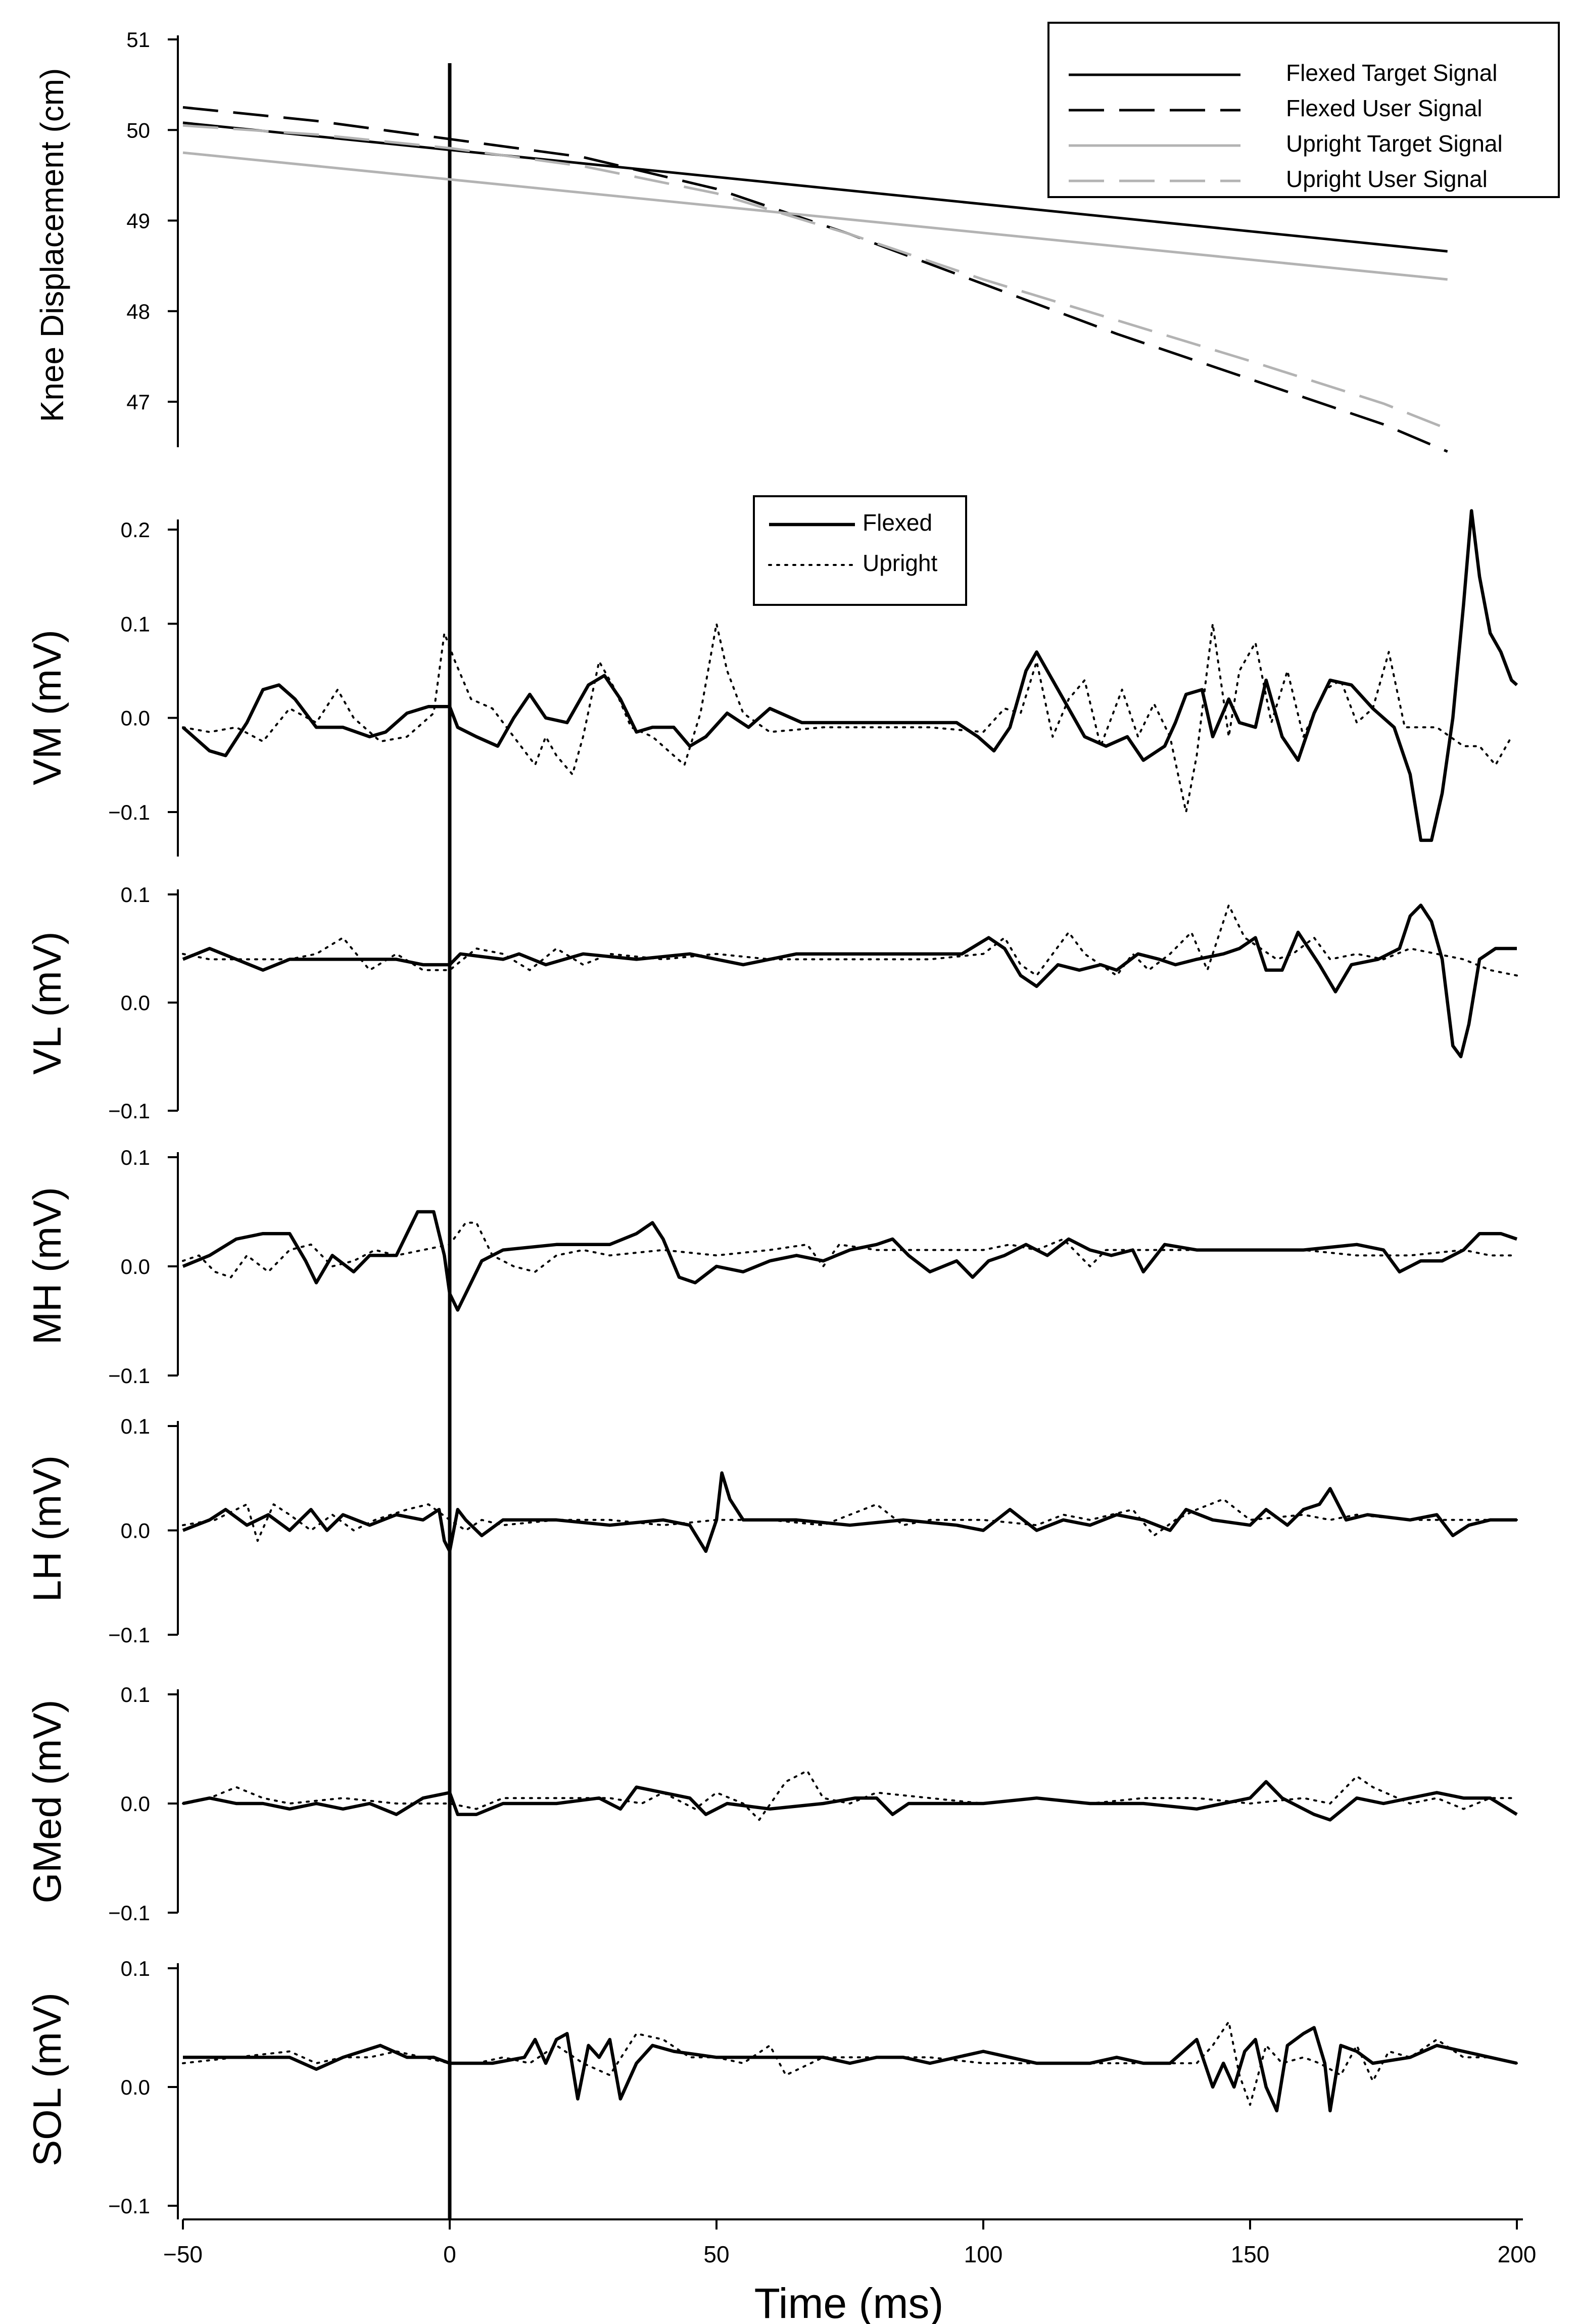  What do you see at coordinates (850, 2271) in the screenshot?
I see `x-axis: −50 0 50 100 150 200 Time (ms)` at bounding box center [850, 2271].